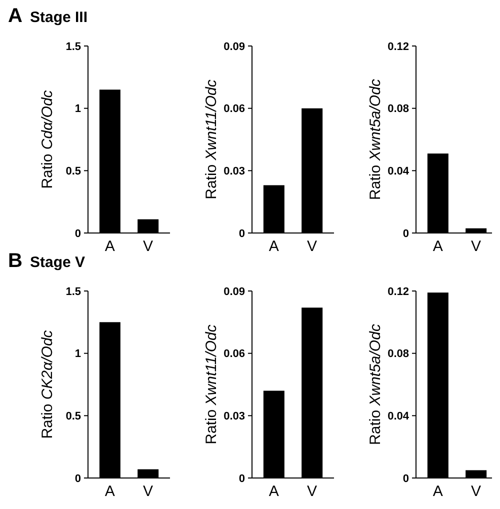 This screenshot has height=509, width=500. I want to click on chart-title: Stage V, so click(58, 262).